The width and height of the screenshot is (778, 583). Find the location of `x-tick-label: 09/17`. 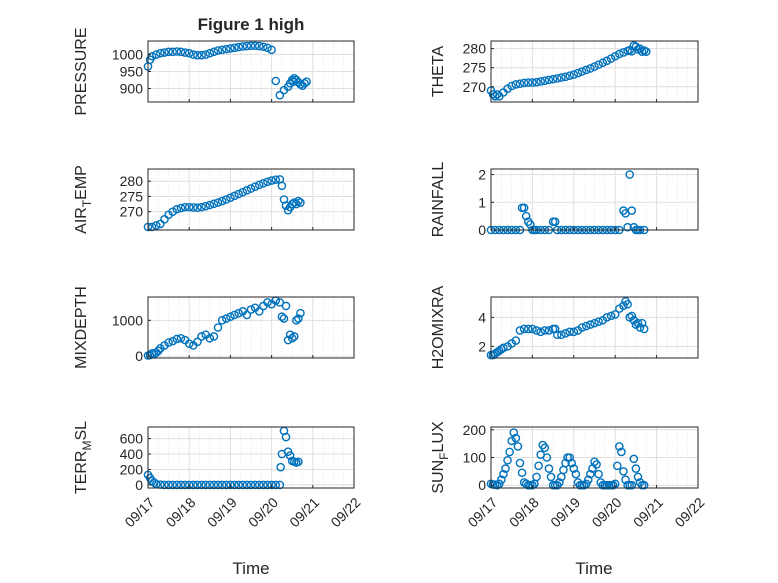

x-tick-label: 09/17 is located at coordinates (482, 512).